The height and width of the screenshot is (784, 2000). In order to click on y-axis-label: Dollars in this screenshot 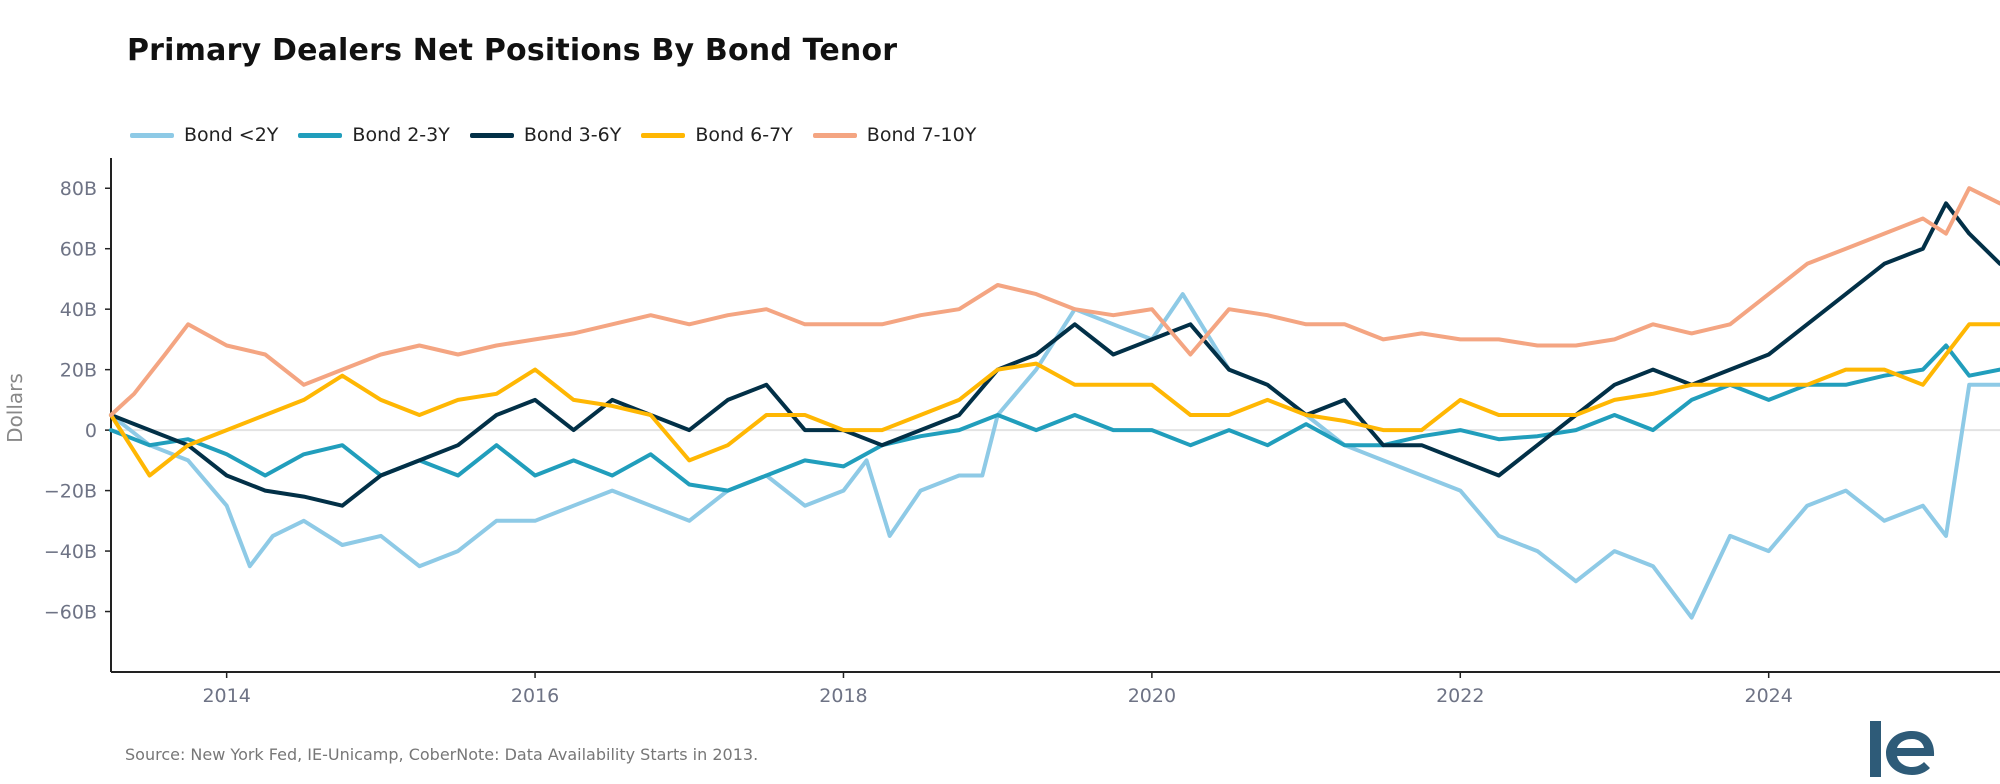, I will do `click(15, 408)`.